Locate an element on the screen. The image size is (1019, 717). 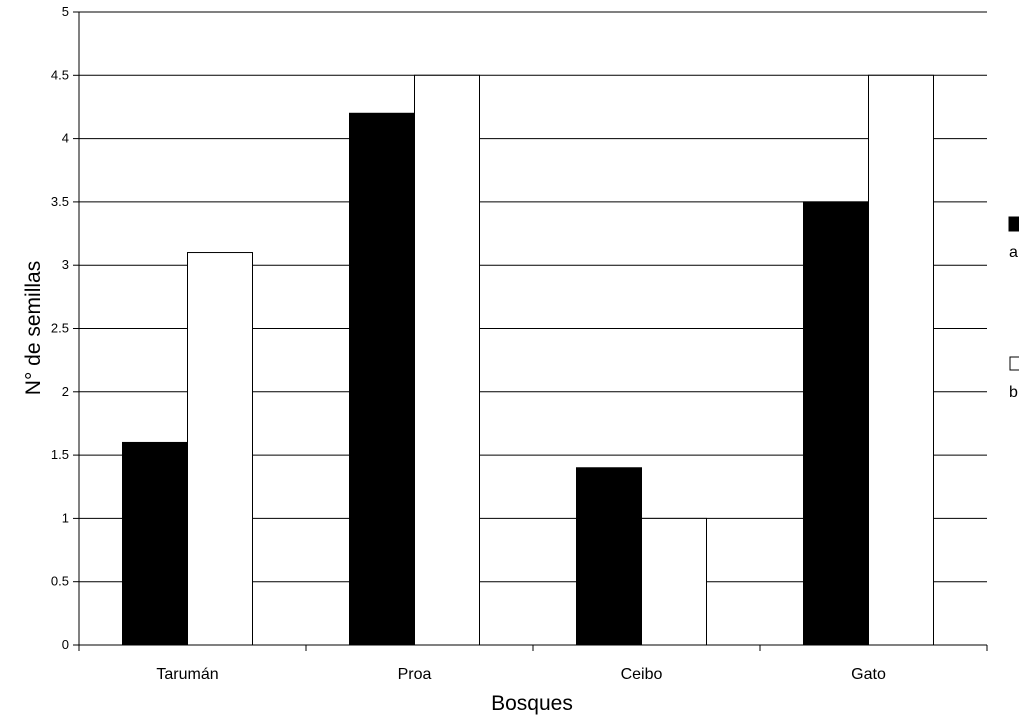
legend: a b is located at coordinates (1013, 308).